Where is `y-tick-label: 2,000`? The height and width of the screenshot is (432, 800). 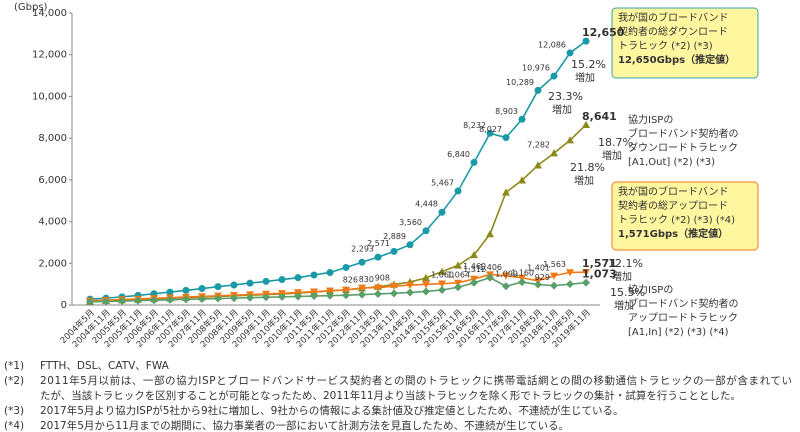 y-tick-label: 2,000 is located at coordinates (52, 263).